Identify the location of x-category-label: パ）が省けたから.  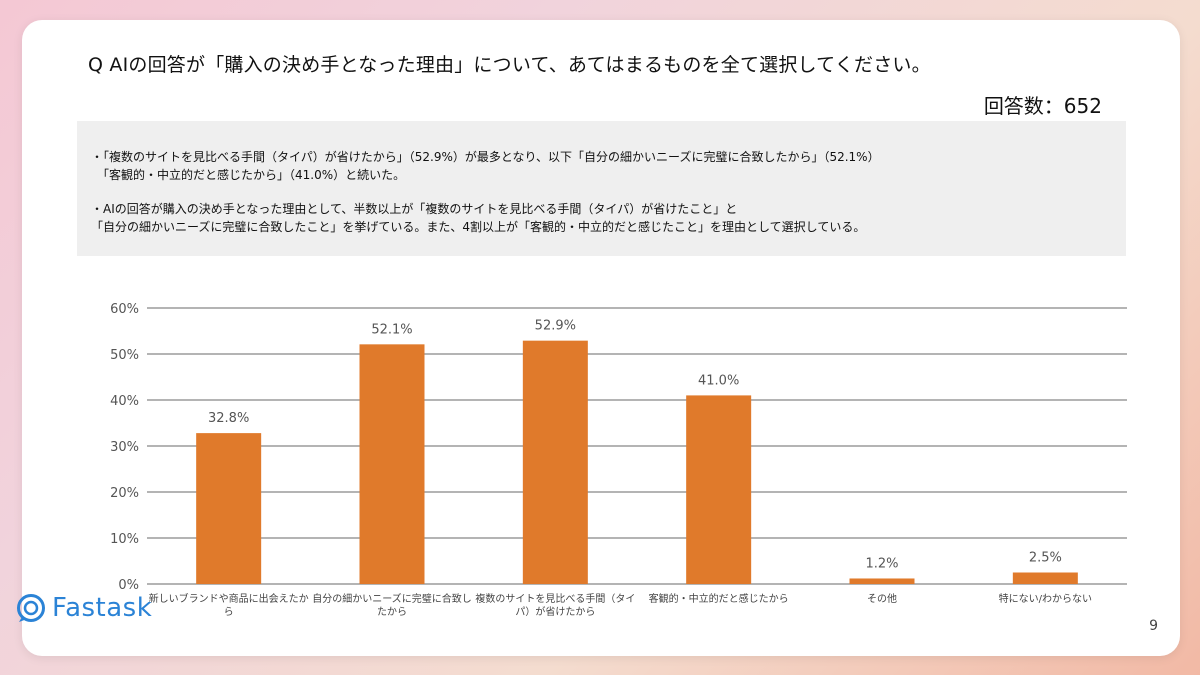
(555, 610).